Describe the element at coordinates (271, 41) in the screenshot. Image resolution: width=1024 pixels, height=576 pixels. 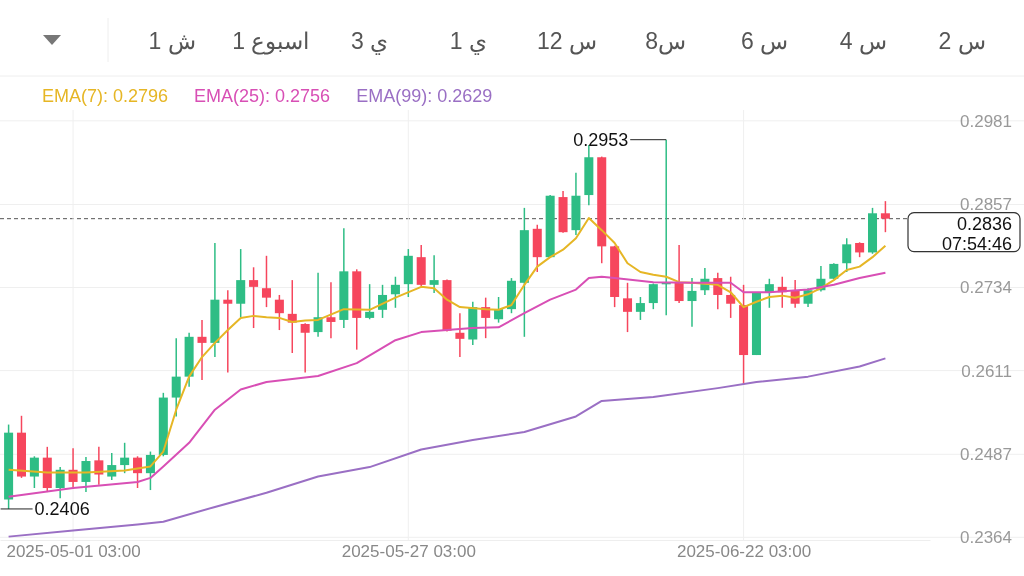
I see `text: 1 اسبوع` at that location.